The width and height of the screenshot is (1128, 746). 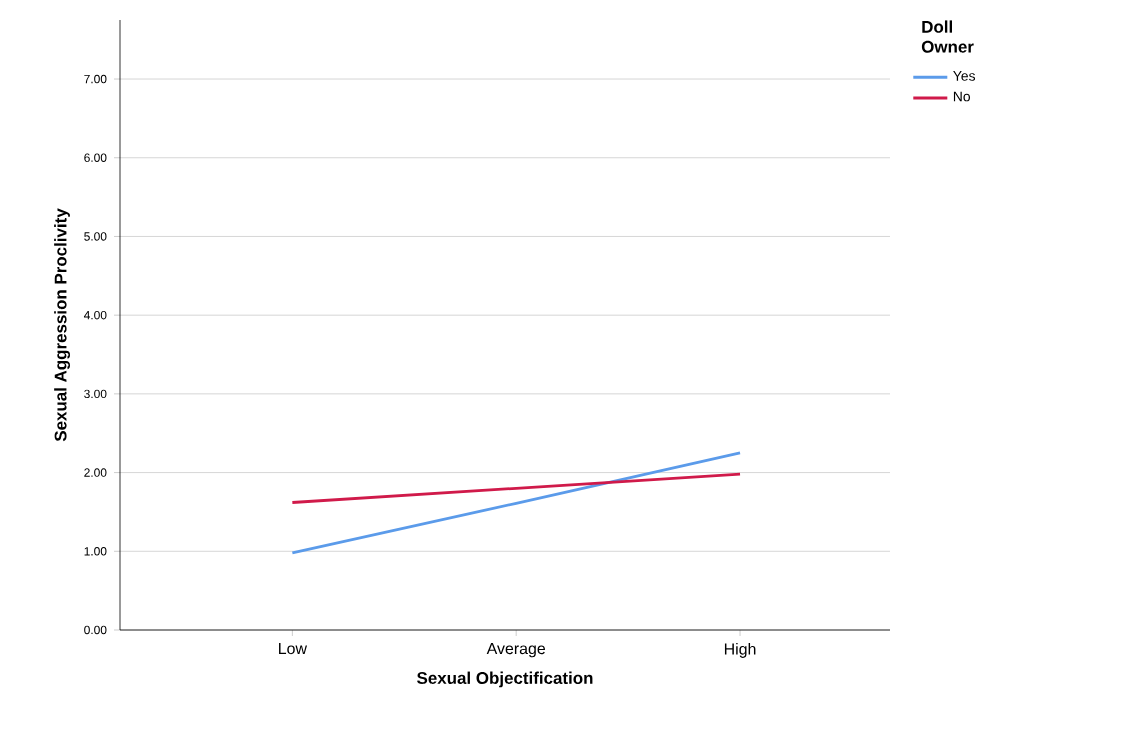 I want to click on legend-title: Doll Owner, so click(x=947, y=36).